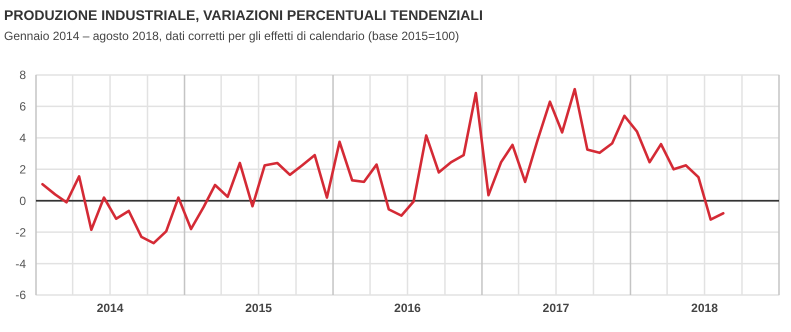  What do you see at coordinates (20, 232) in the screenshot?
I see `y-tick-label: -2` at bounding box center [20, 232].